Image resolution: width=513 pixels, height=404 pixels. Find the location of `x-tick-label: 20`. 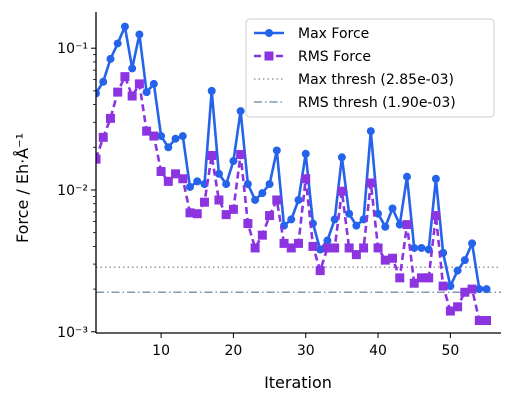

x-tick-label: 20 is located at coordinates (233, 351).